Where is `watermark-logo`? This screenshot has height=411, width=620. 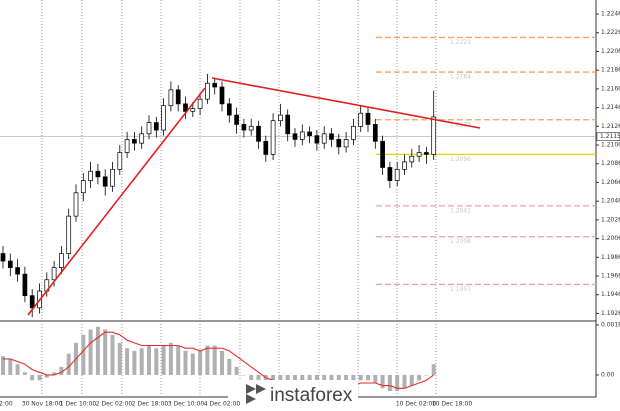 watermark-logo is located at coordinates (256, 394).